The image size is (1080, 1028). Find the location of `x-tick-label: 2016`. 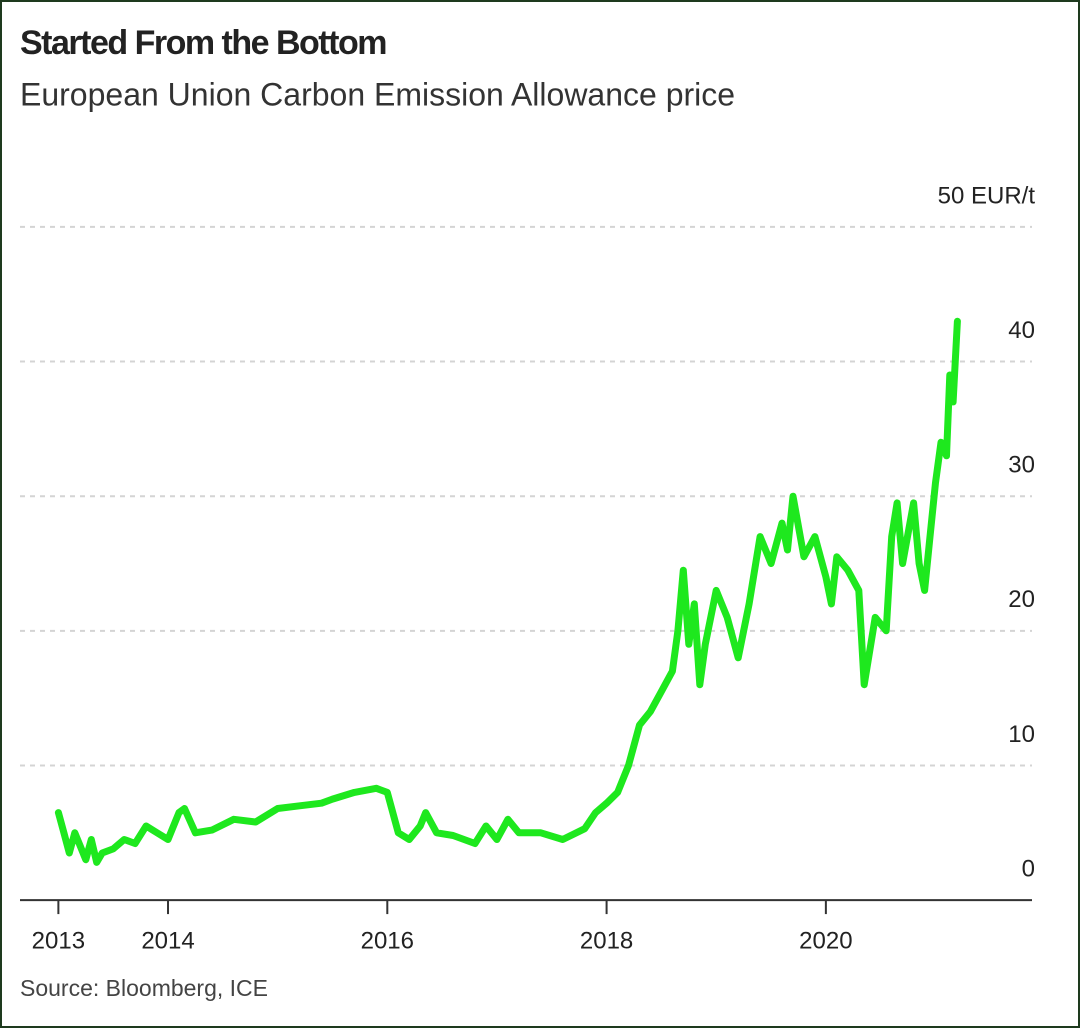

x-tick-label: 2016 is located at coordinates (387, 940).